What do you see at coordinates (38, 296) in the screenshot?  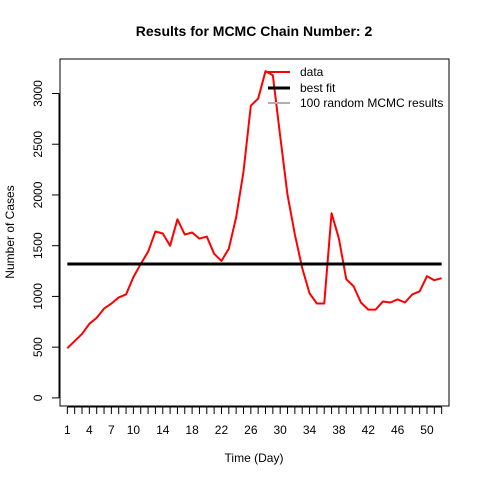 I see `y-tick-label: 1000` at bounding box center [38, 296].